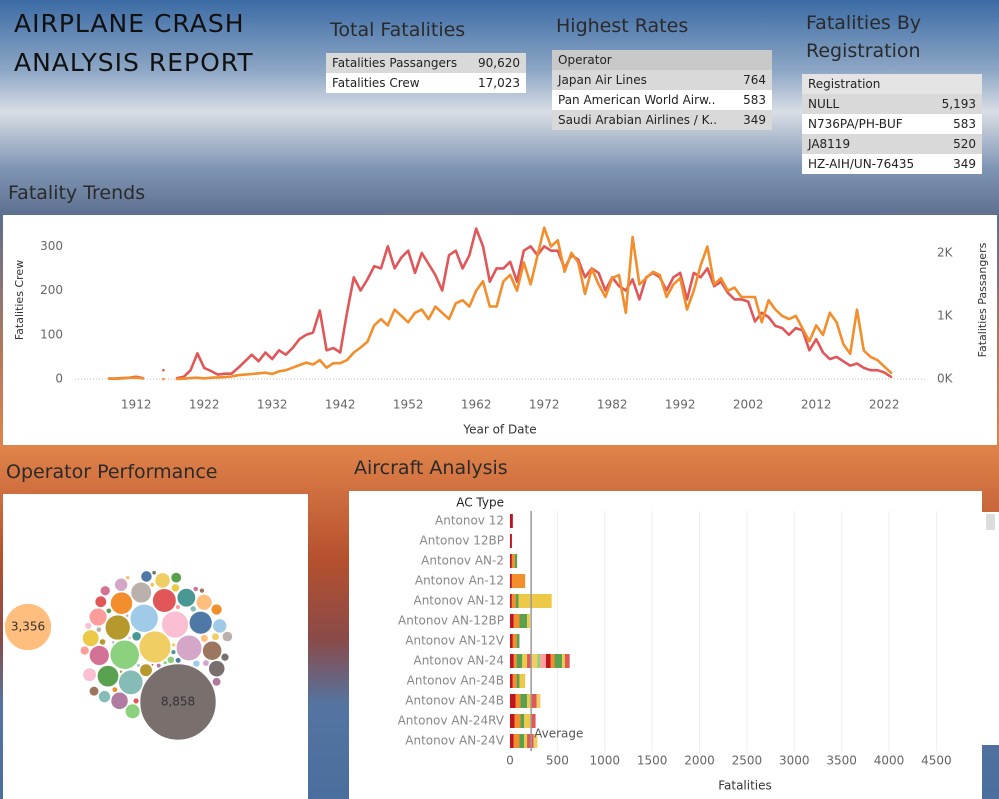 Image resolution: width=999 pixels, height=799 pixels. Describe the element at coordinates (451, 621) in the screenshot. I see `category-label: Antonov AN-12BP` at that location.